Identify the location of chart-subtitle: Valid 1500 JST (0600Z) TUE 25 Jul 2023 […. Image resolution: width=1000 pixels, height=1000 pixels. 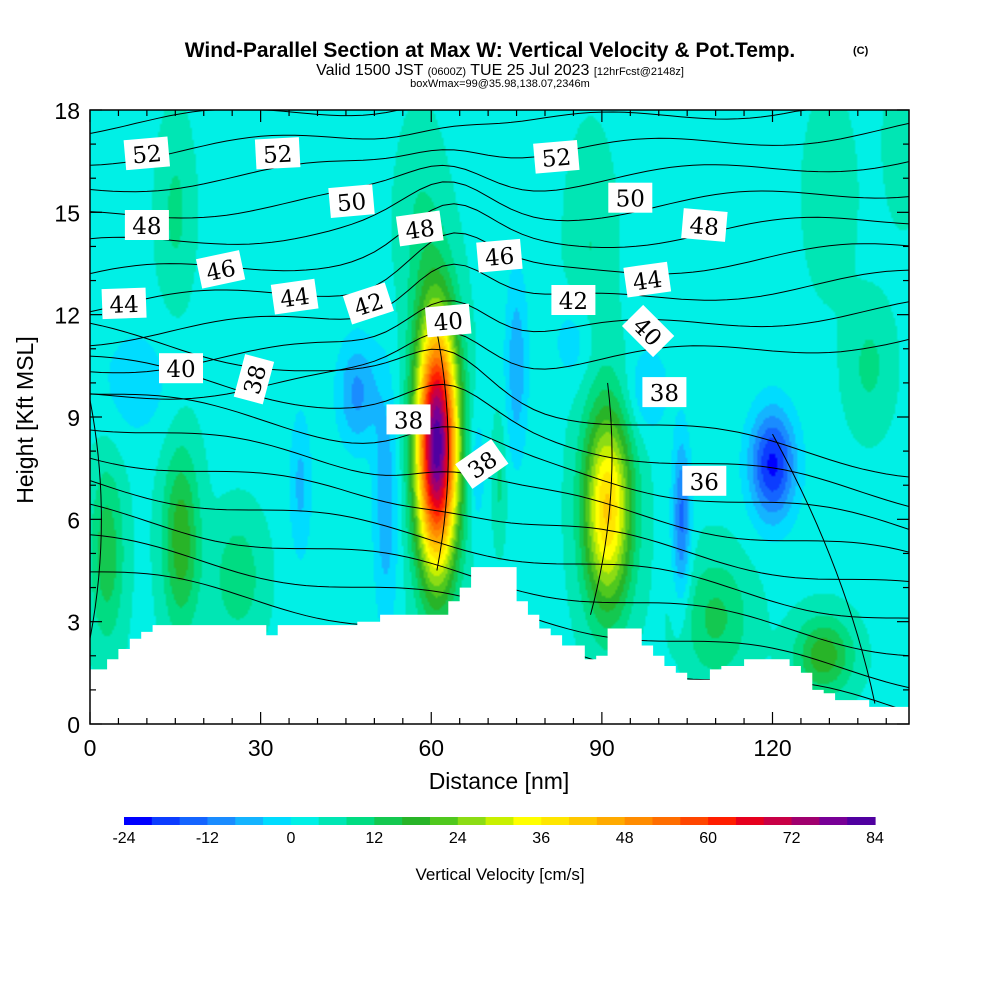
(500, 70).